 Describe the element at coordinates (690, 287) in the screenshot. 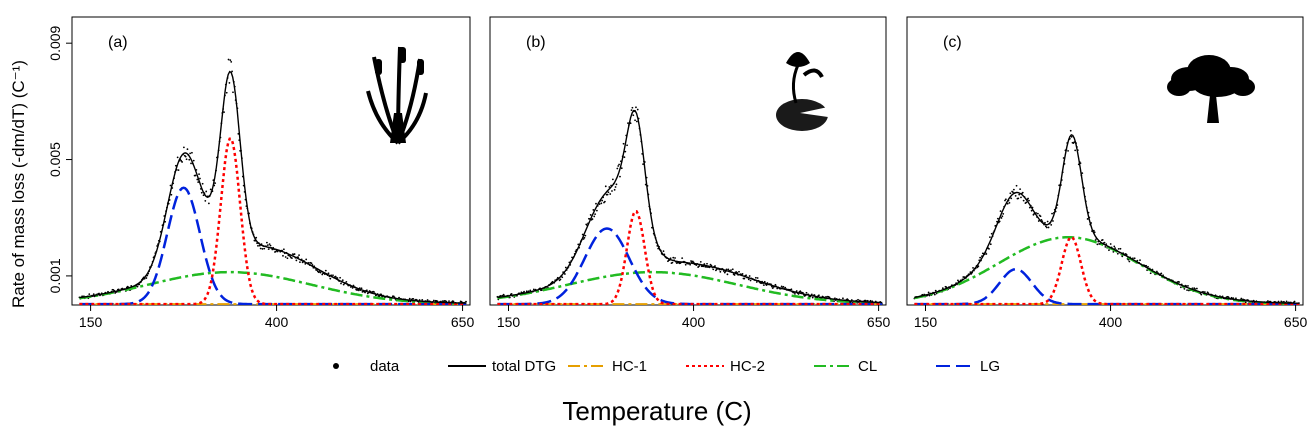

I see `series-cl-line` at that location.